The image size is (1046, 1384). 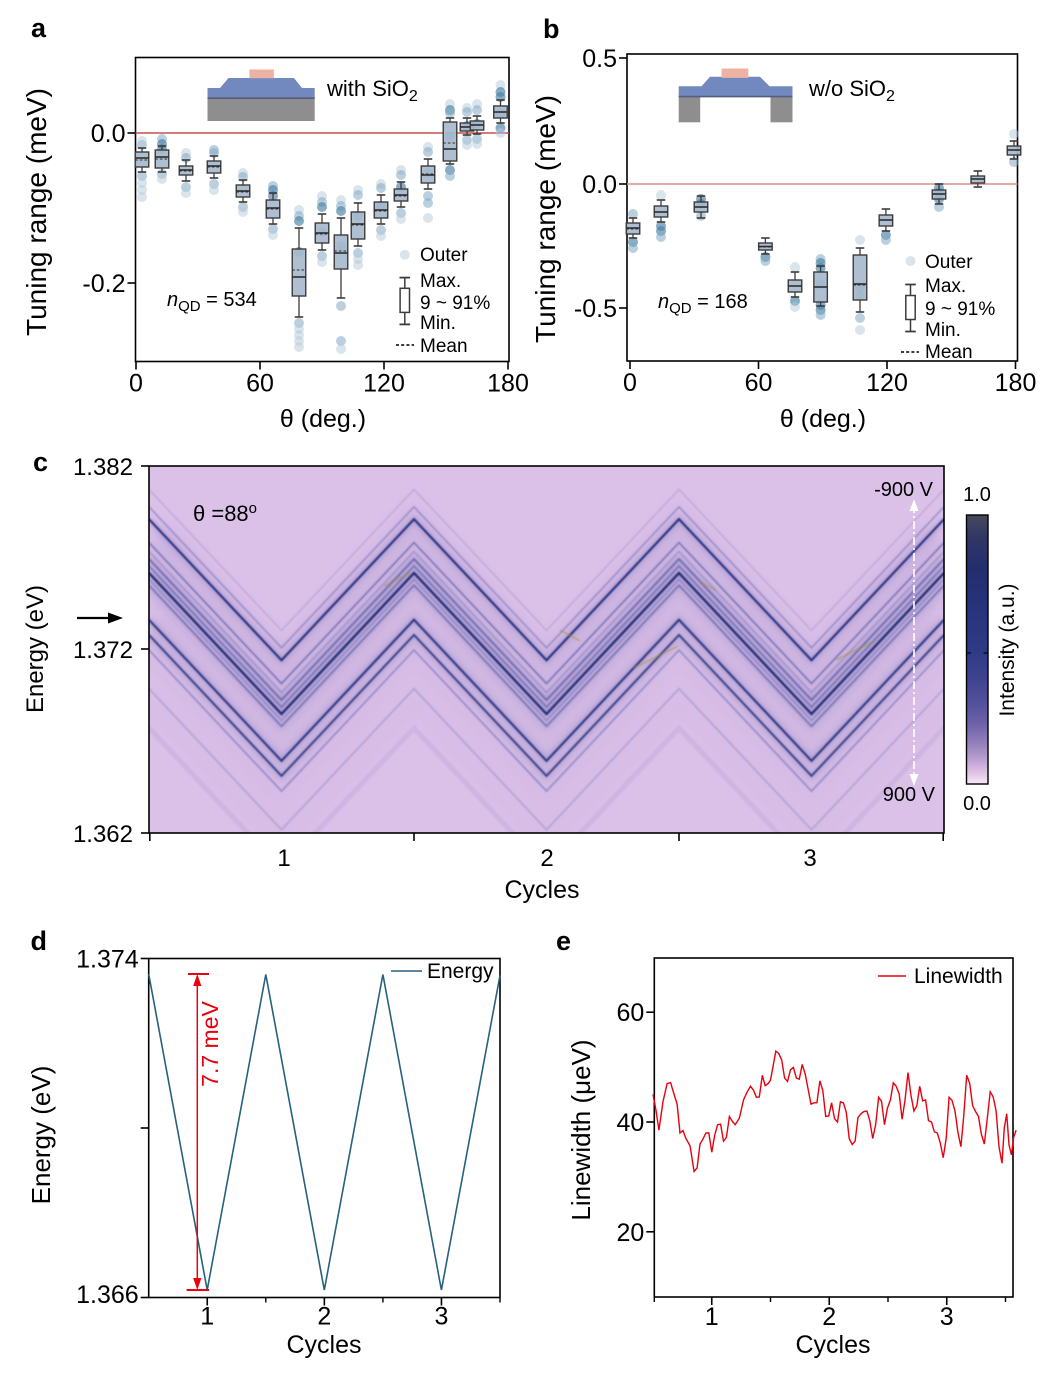 What do you see at coordinates (210, 1044) in the screenshot?
I see `svg-text: 7.7 meV` at bounding box center [210, 1044].